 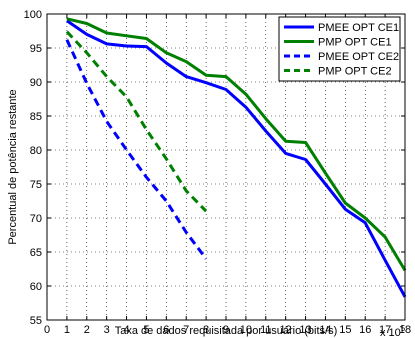 I want to click on y-tick-label: 90, so click(x=36, y=83).